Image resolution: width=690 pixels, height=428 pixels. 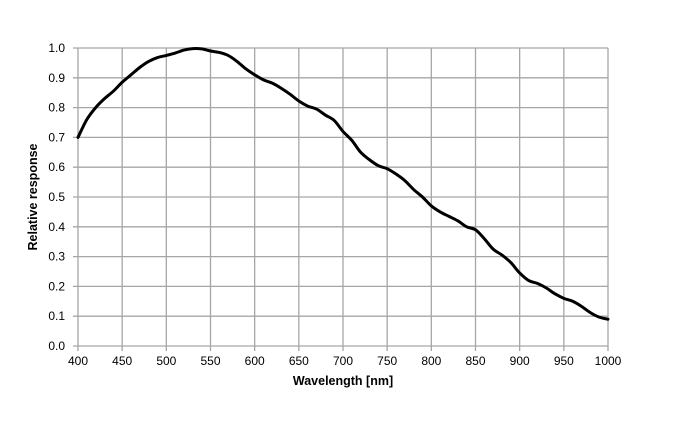 What do you see at coordinates (56, 316) in the screenshot?
I see `y-tick-label: 0.1` at bounding box center [56, 316].